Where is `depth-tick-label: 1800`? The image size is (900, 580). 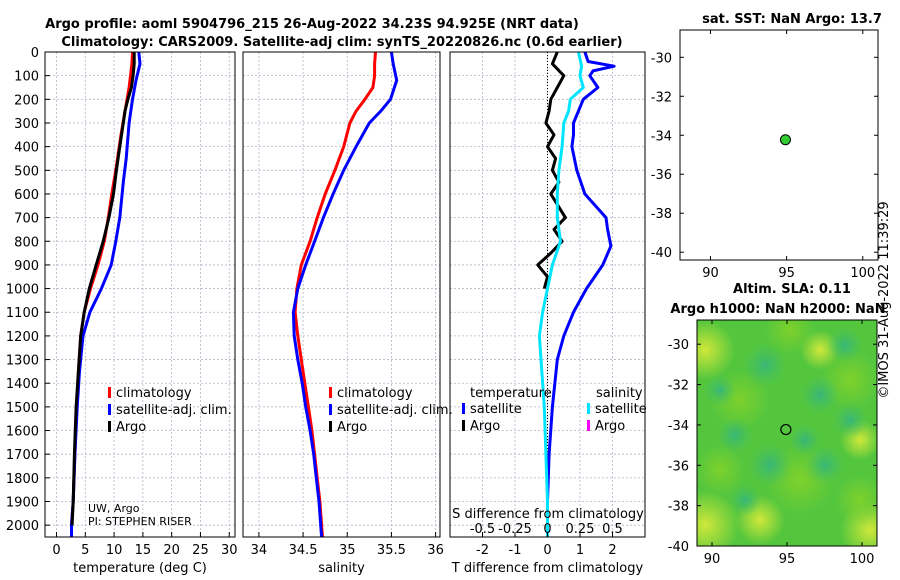 depth-tick-label: 1800 is located at coordinates (22, 479).